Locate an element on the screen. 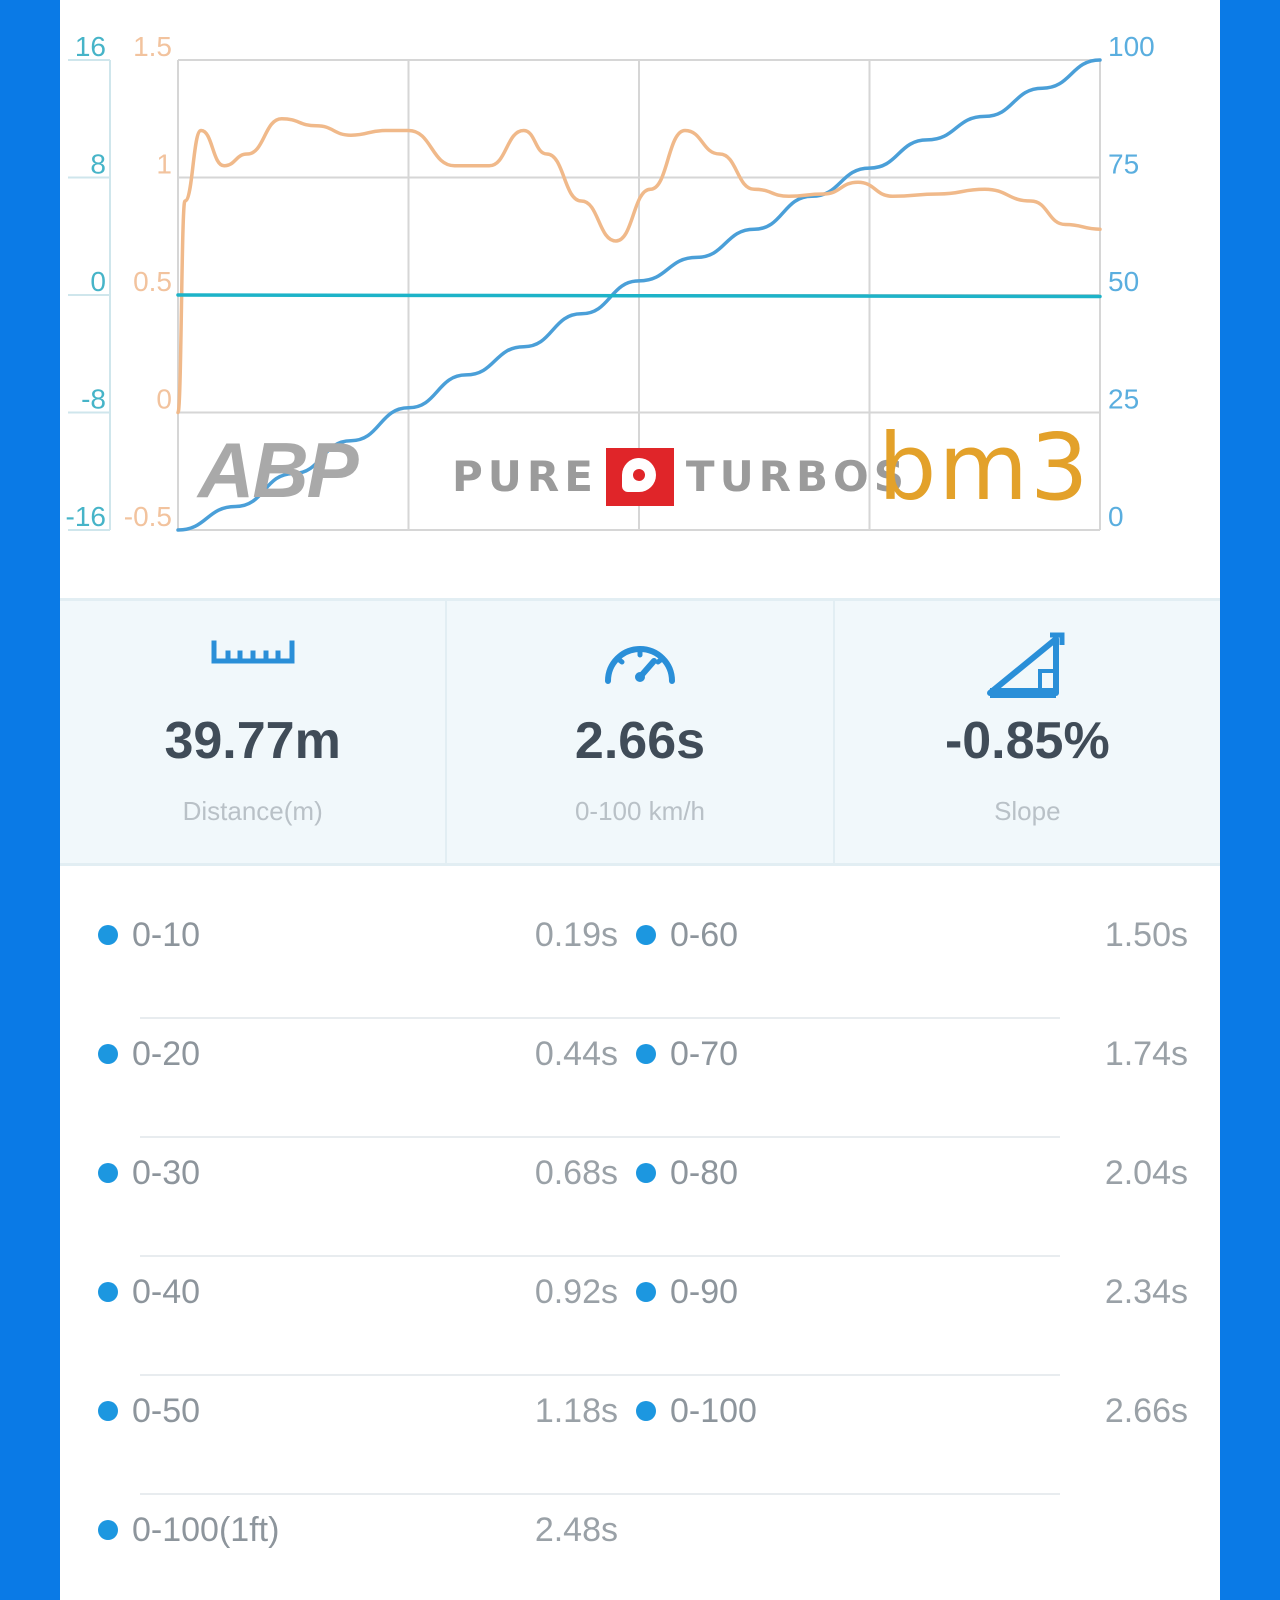 The image size is (1280, 1600). split-label: 0-100 is located at coordinates (713, 1410).